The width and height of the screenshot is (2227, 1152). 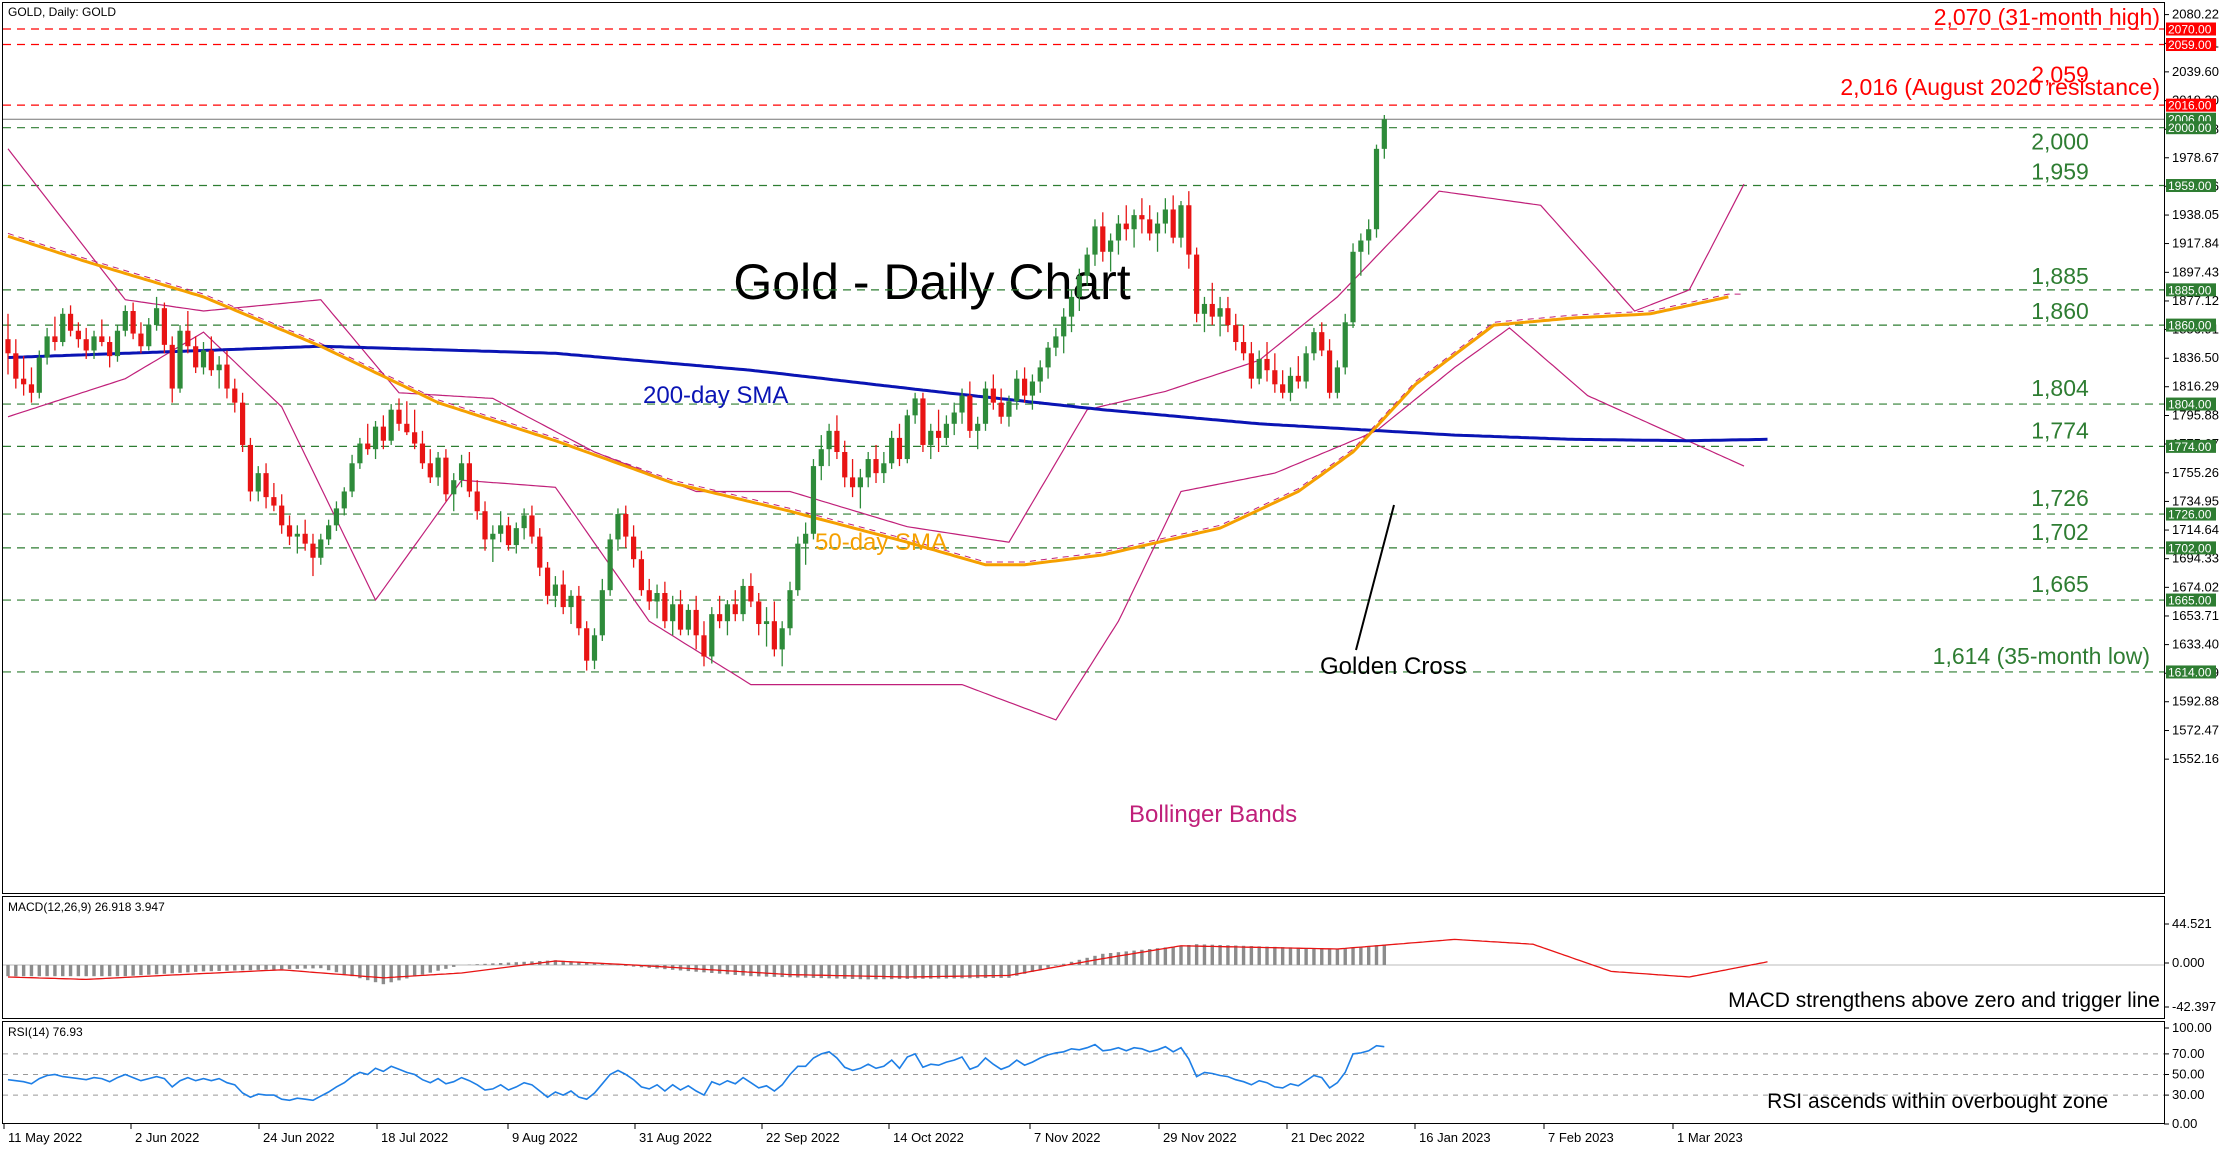 What do you see at coordinates (2195, 71) in the screenshot?
I see `price-tick-label: 2039.60` at bounding box center [2195, 71].